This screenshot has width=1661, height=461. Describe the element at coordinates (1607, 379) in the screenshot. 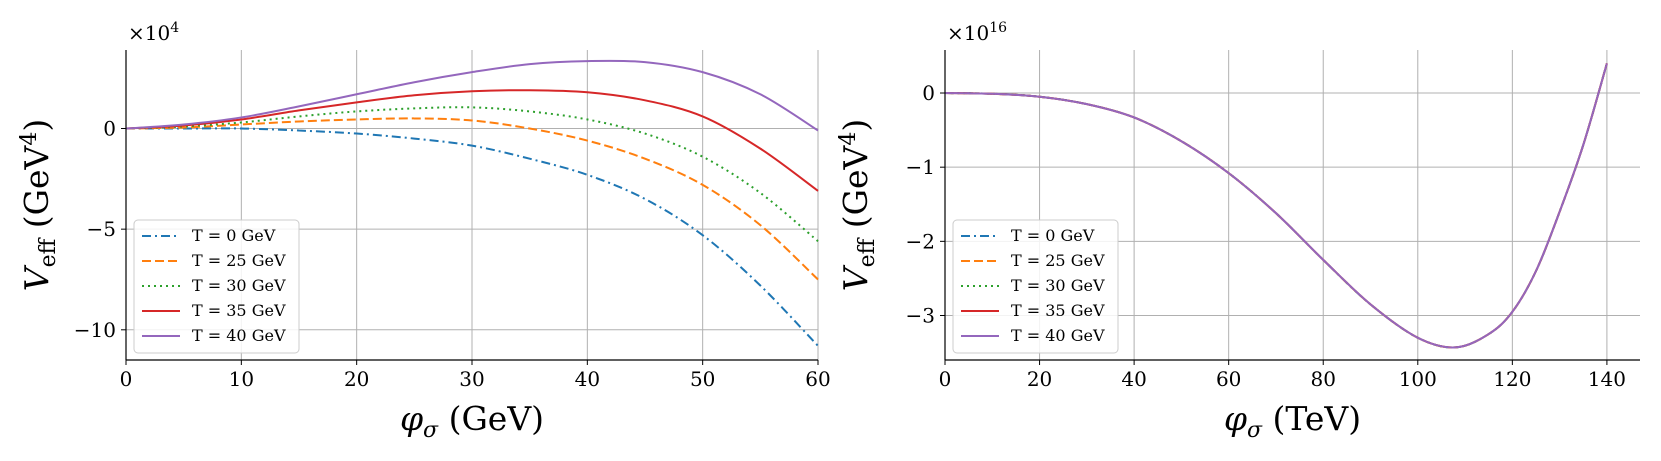

I see `x-tick-label: 140` at that location.